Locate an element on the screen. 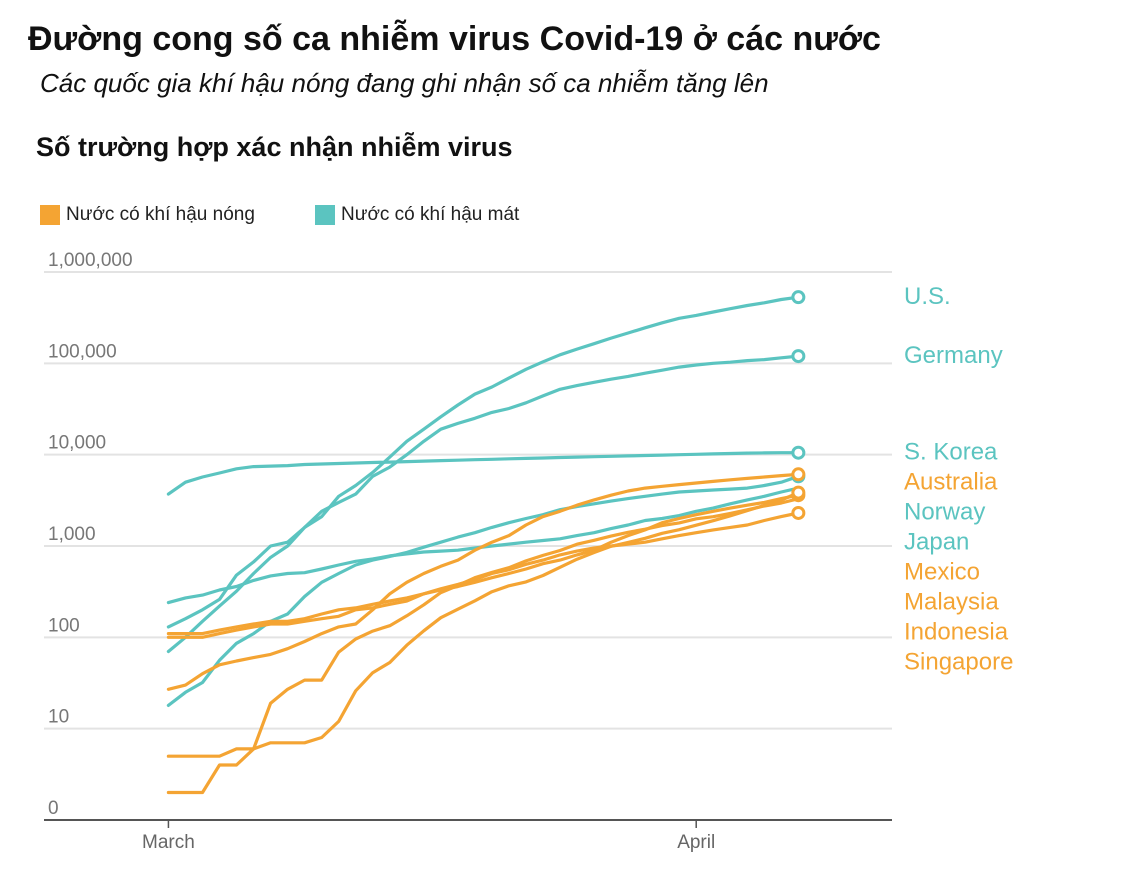  y-tick-label: 1,000 is located at coordinates (72, 534).